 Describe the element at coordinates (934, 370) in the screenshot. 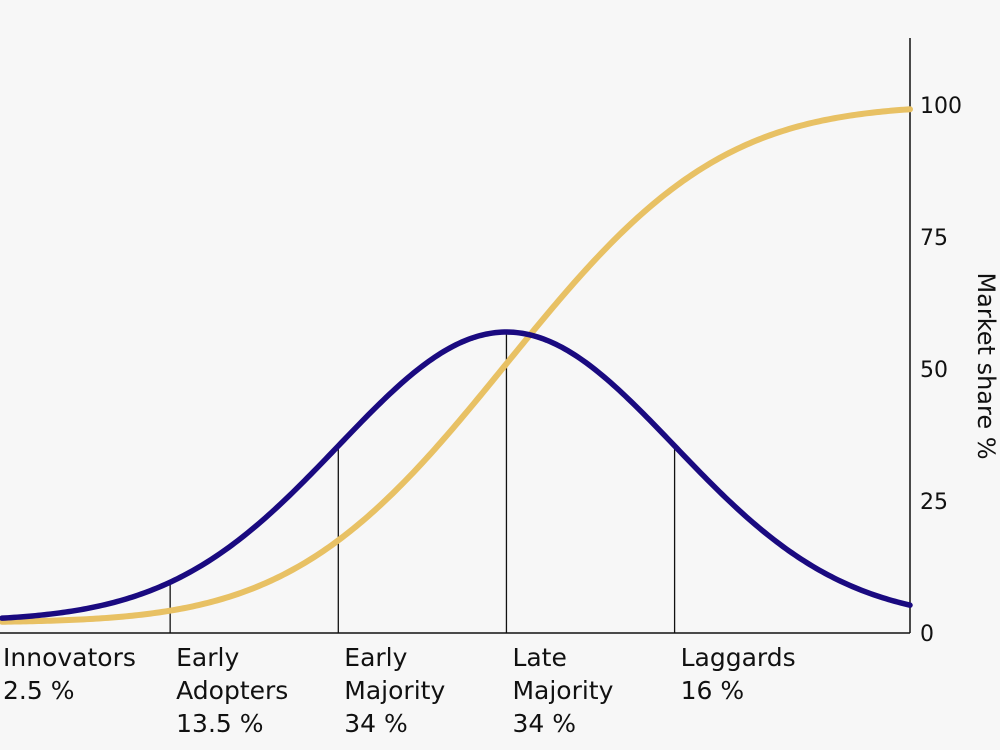

I see `y-tick-label: 50` at that location.